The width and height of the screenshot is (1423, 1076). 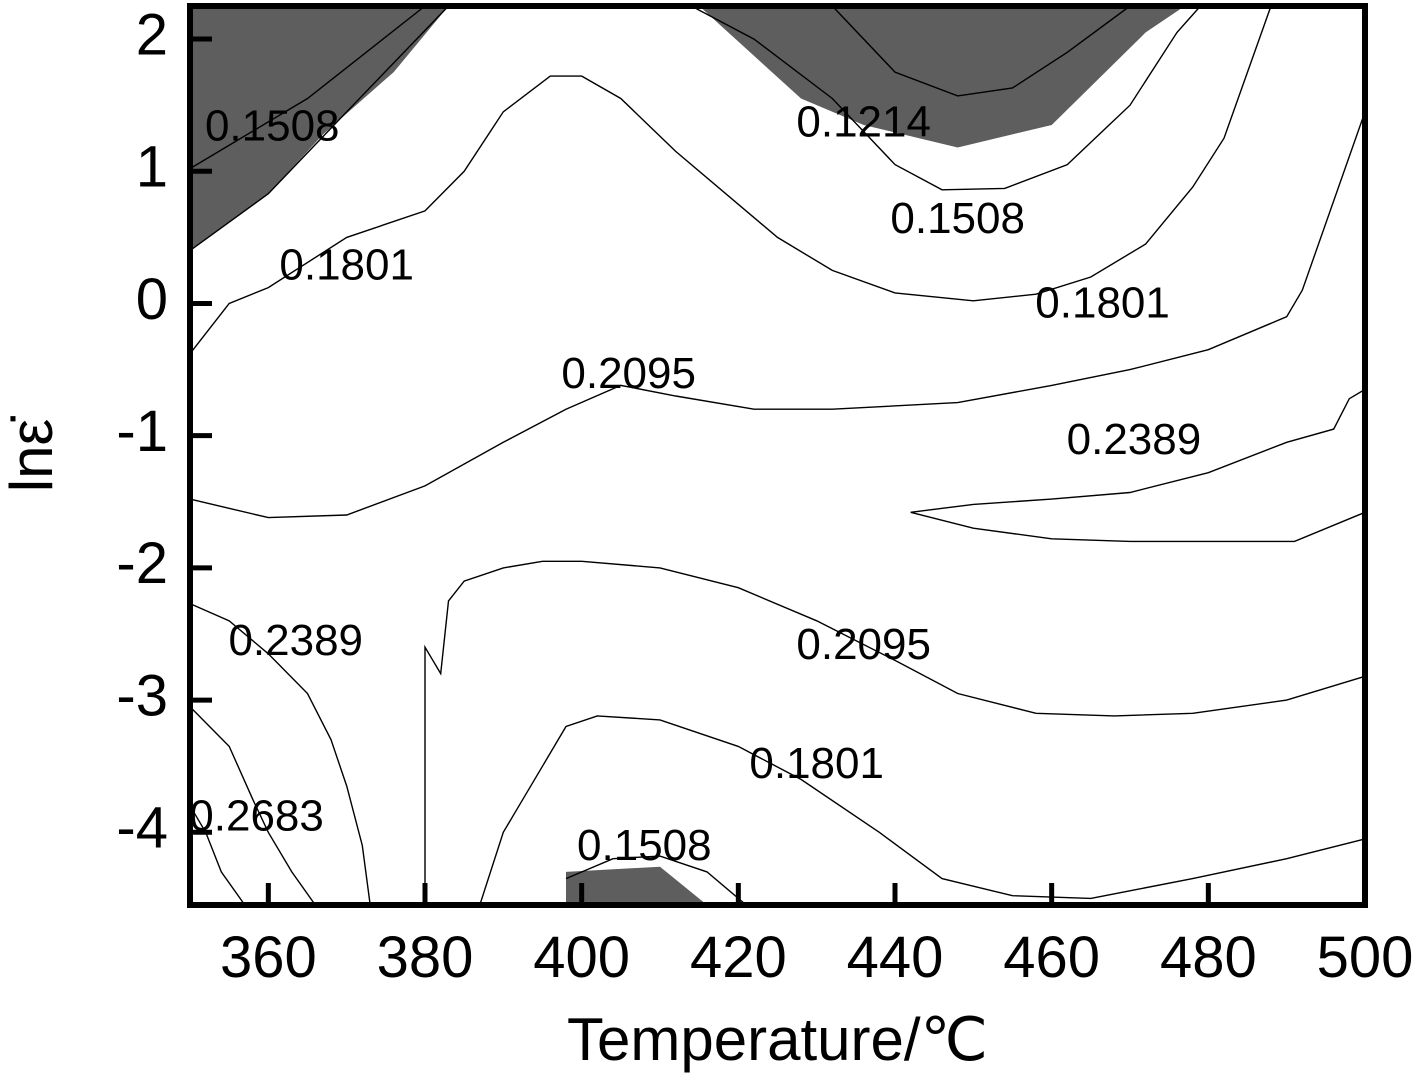 What do you see at coordinates (142, 828) in the screenshot?
I see `y-tick-label: -4` at bounding box center [142, 828].